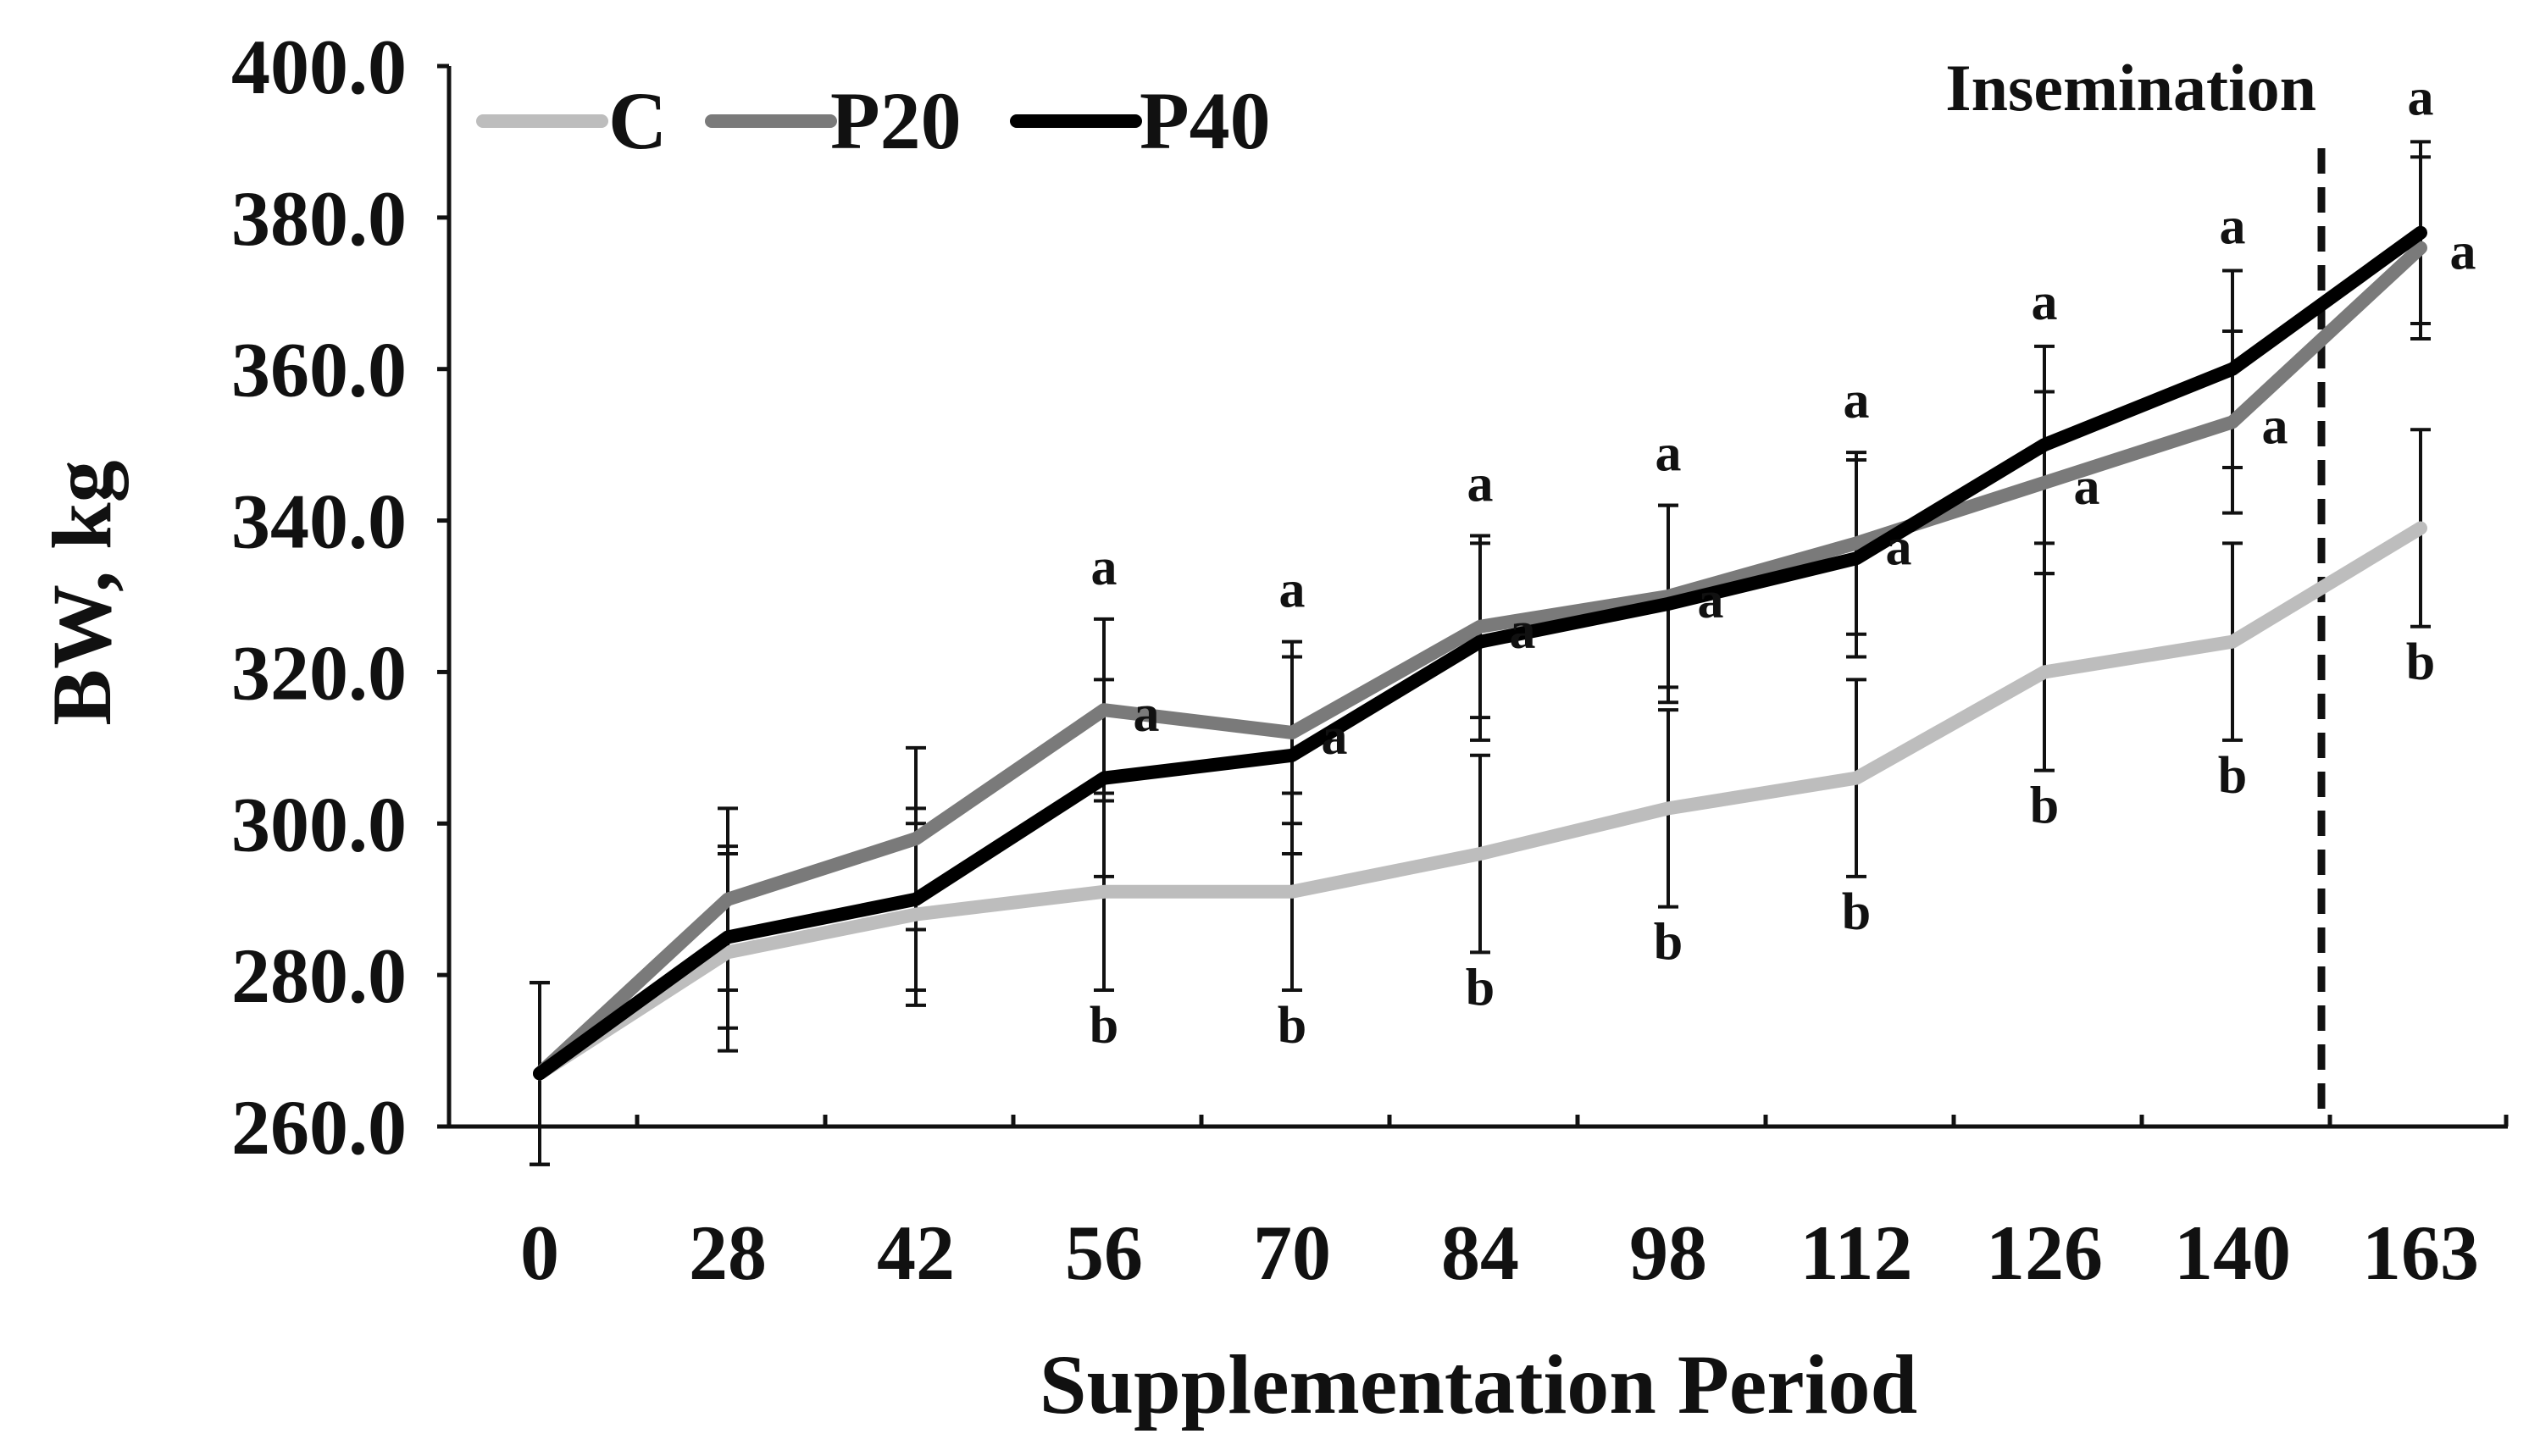 The image size is (2529, 1456). What do you see at coordinates (1477, 1205) in the screenshot?
I see `x-axis-ticks: 0 28 42 56 70 84 98 112 126 140 163` at bounding box center [1477, 1205].